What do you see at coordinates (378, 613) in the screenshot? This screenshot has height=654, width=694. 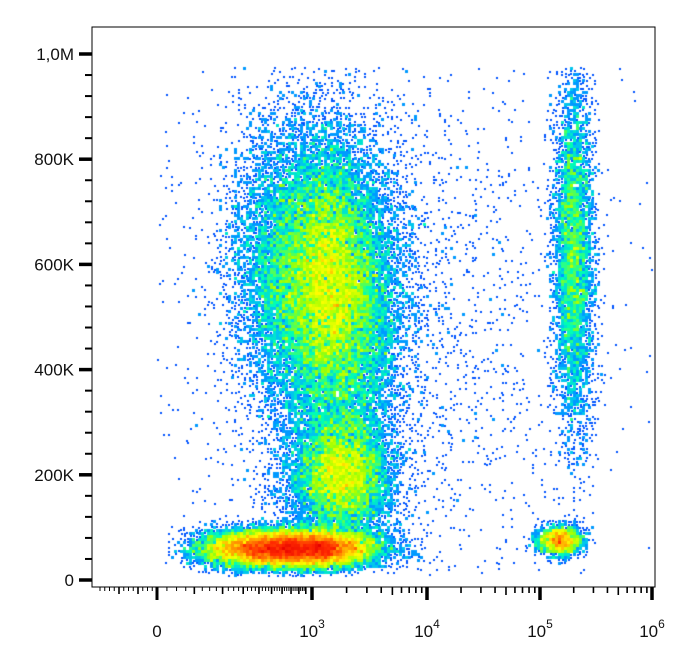 I see `x-axis: 0 10³ 10⁴ 10⁵ 10⁶` at bounding box center [378, 613].